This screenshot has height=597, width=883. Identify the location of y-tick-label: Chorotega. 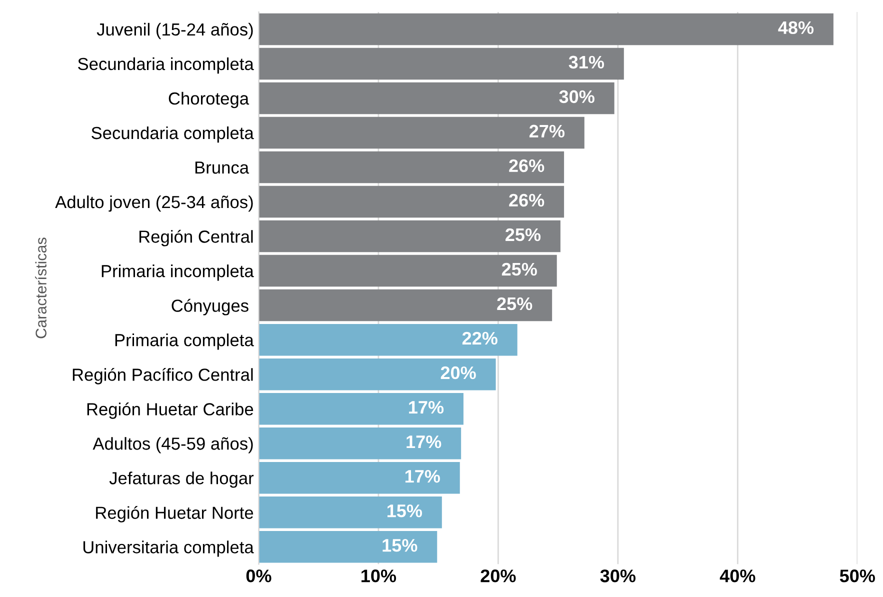
(209, 100).